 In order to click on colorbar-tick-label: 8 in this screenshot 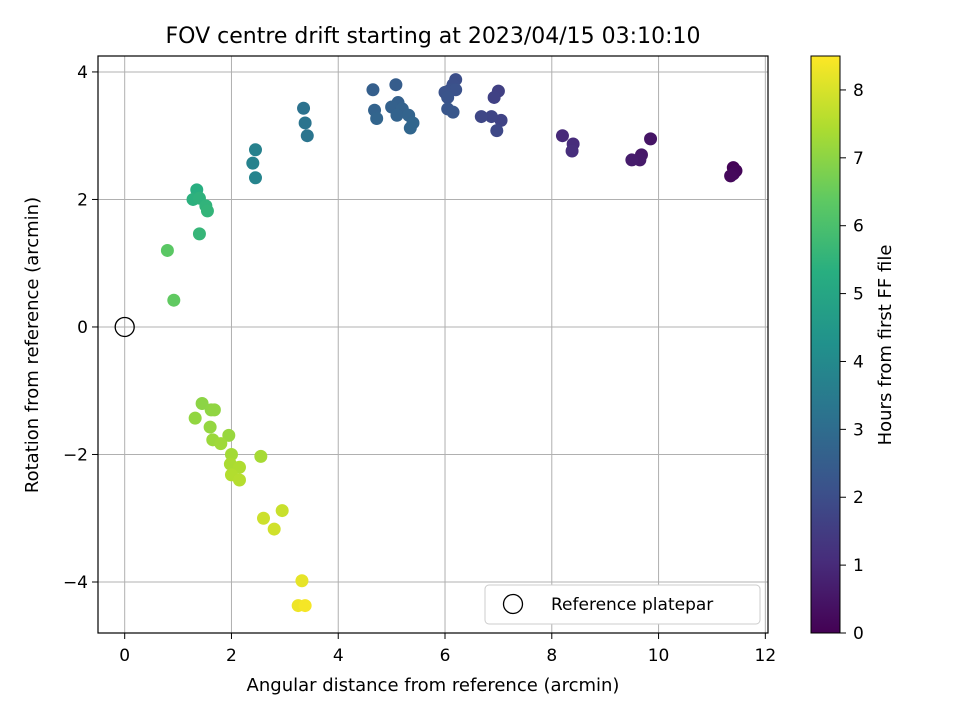, I will do `click(858, 91)`.